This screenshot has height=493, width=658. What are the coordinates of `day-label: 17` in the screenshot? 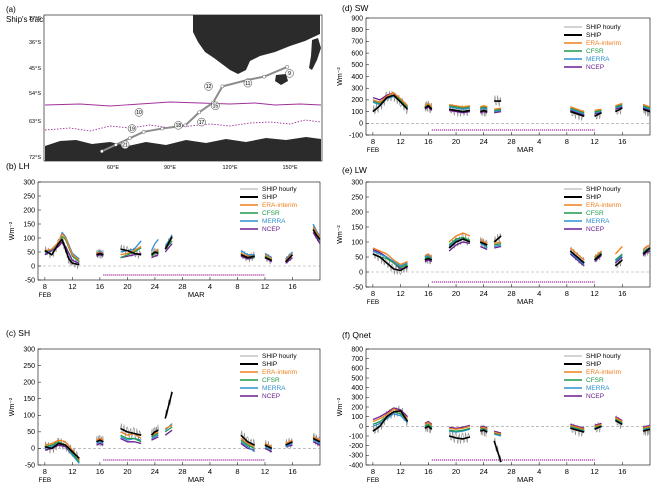 It's located at (202, 123).